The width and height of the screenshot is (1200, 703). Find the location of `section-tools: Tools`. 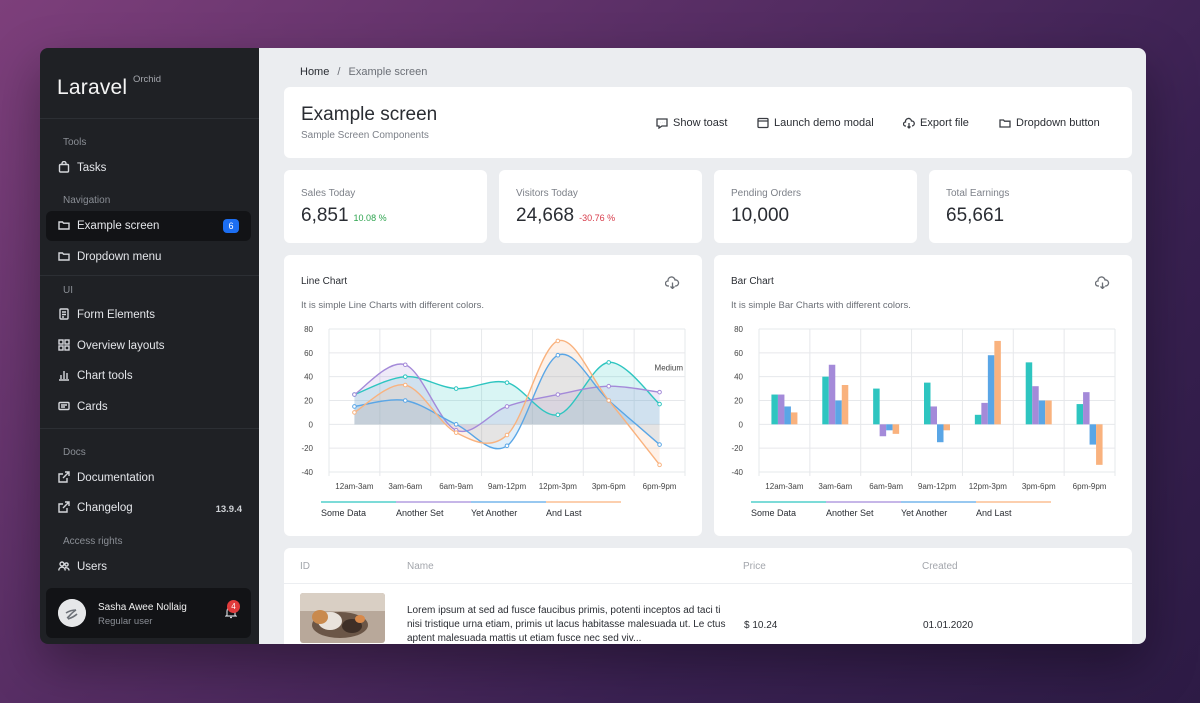

section-tools: Tools is located at coordinates (75, 142).